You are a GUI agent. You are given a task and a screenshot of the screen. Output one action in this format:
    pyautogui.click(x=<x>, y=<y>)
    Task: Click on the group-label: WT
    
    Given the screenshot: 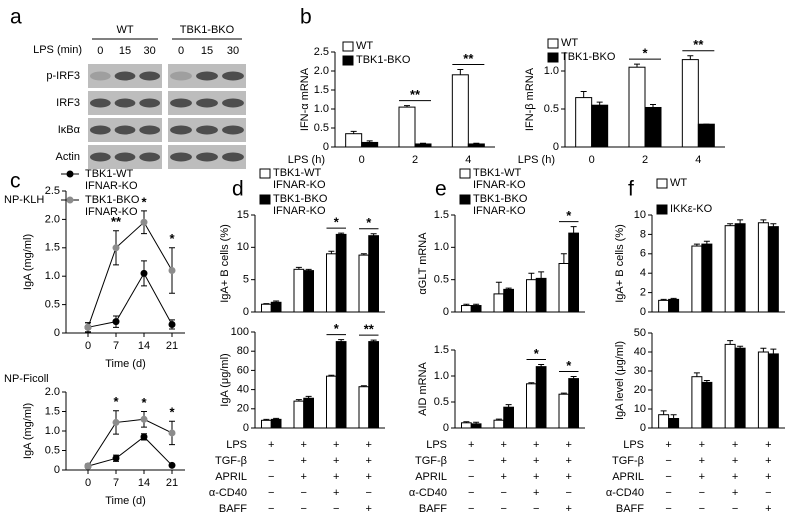 What is the action you would take?
    pyautogui.click(x=124, y=30)
    